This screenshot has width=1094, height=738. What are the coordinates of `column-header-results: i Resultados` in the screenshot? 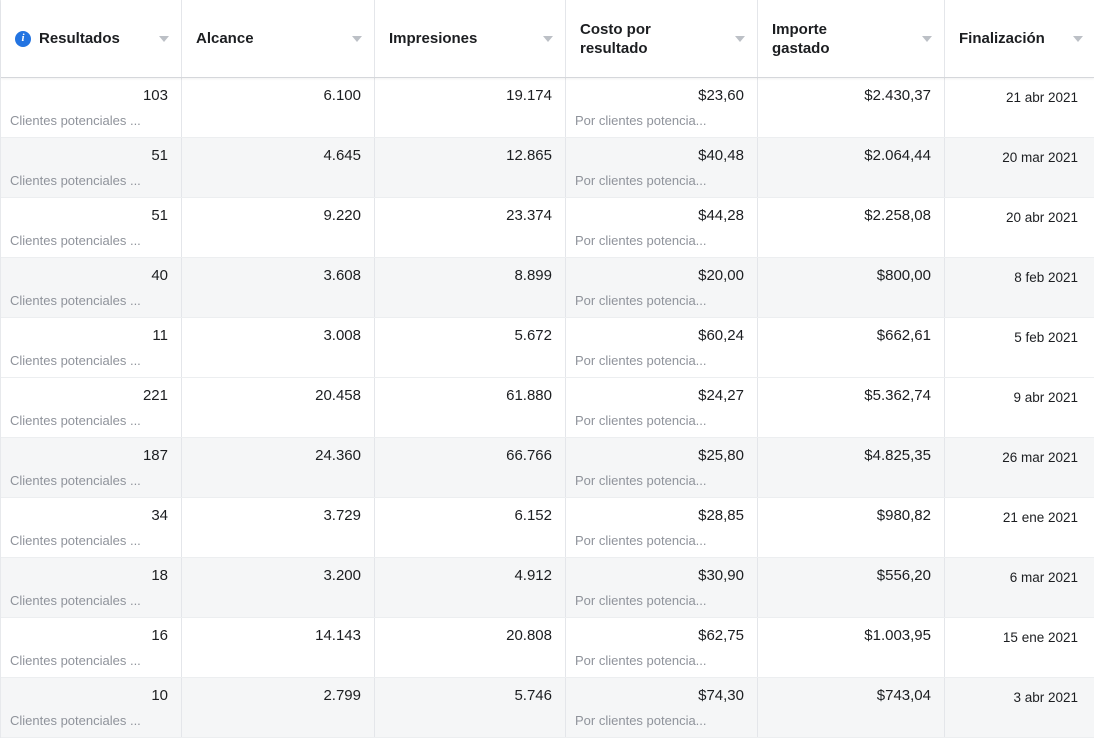 It's located at (91, 38).